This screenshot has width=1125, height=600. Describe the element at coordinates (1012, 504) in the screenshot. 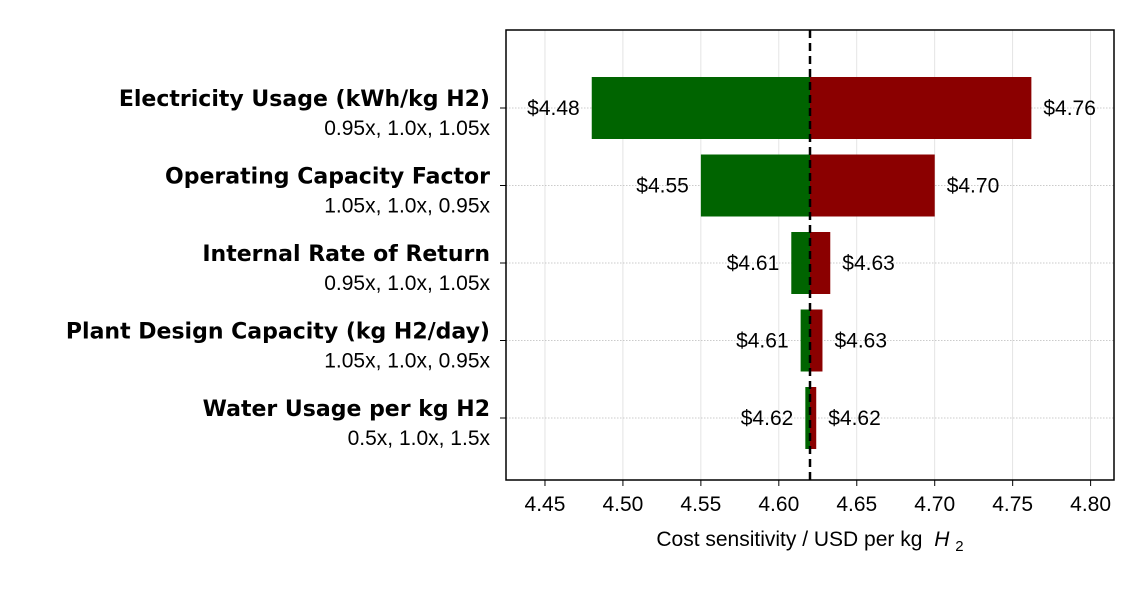

I see `x-tick-label: 4.75` at that location.